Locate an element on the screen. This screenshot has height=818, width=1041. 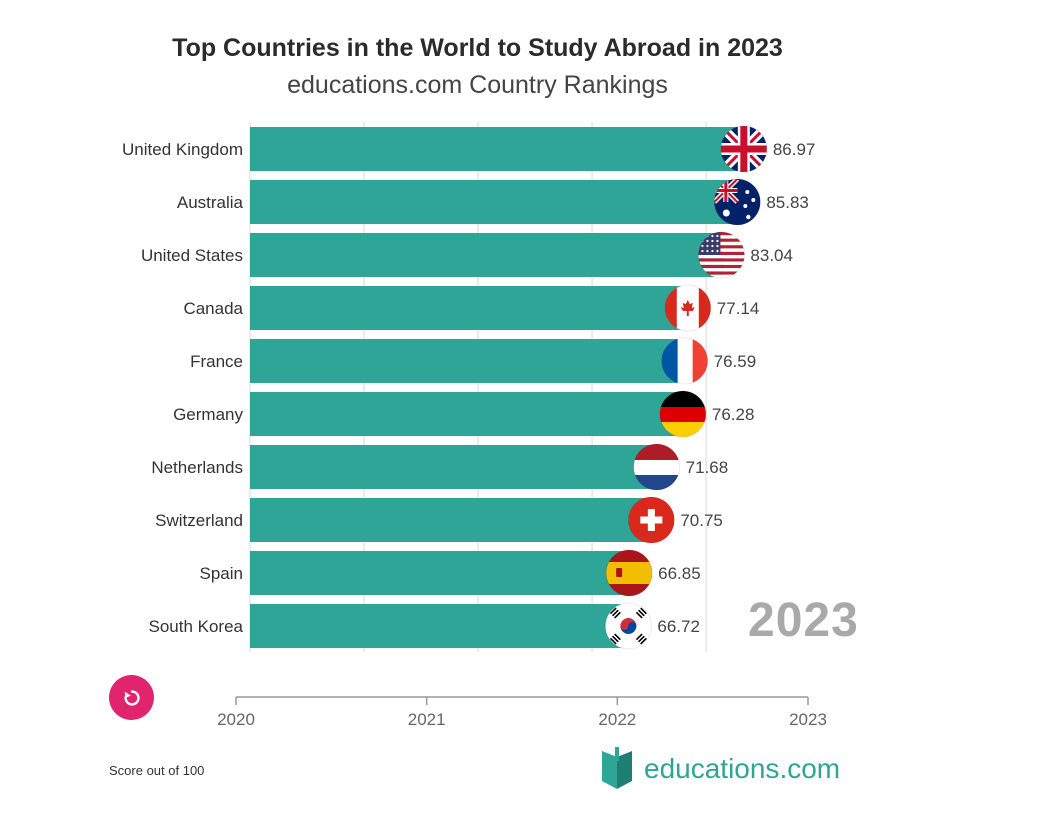
australia-flag-icon is located at coordinates (737, 202).